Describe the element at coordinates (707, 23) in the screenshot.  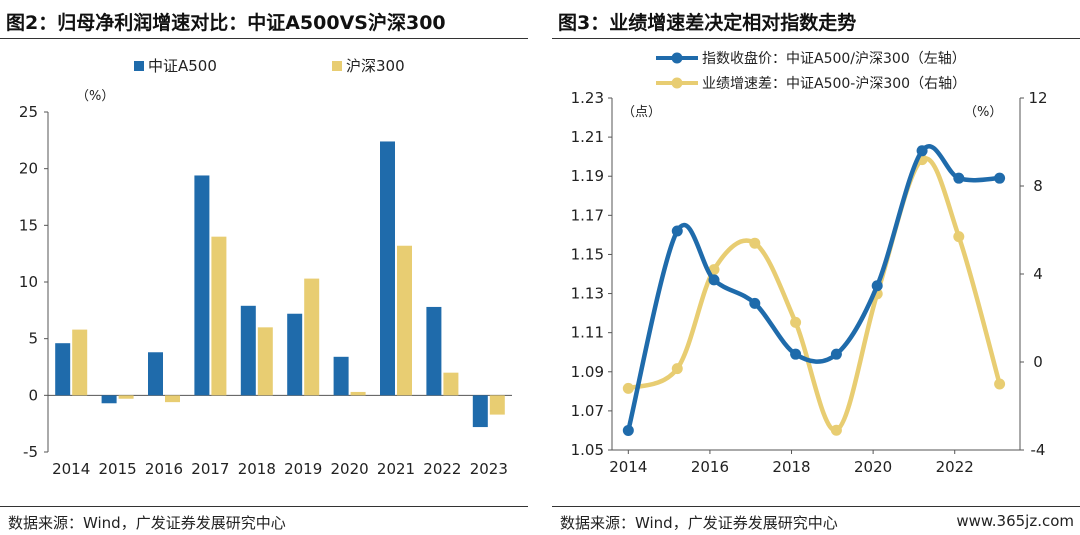
I see `right-figure-title: 图3：业绩增速差决定相对指数走势` at that location.